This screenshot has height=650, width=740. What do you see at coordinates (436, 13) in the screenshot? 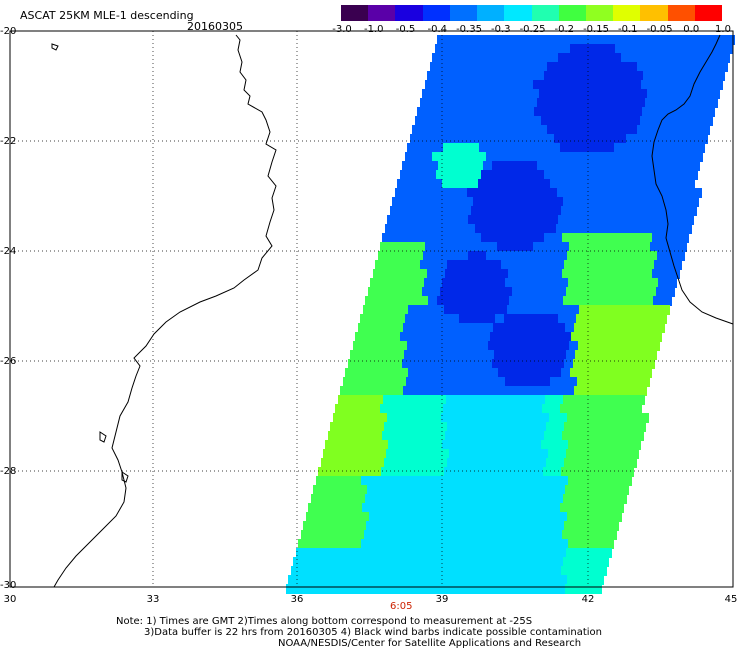
I see `colorbar-segment` at bounding box center [436, 13].